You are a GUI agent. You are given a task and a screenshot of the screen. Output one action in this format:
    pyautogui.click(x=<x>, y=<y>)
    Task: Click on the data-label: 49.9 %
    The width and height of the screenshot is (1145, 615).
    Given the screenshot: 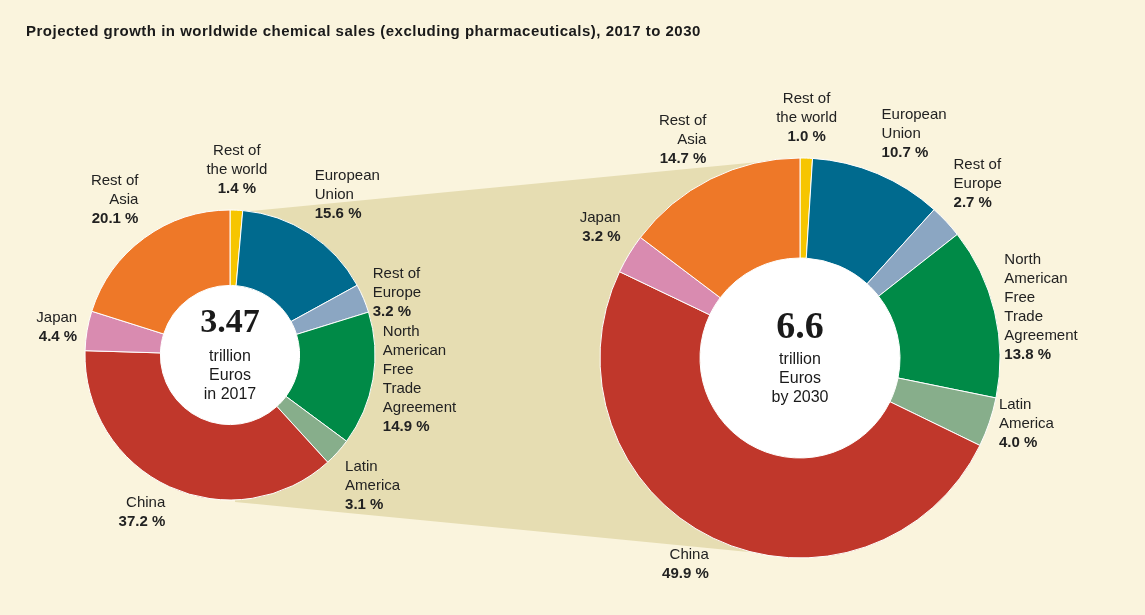 What is the action you would take?
    pyautogui.click(x=685, y=572)
    